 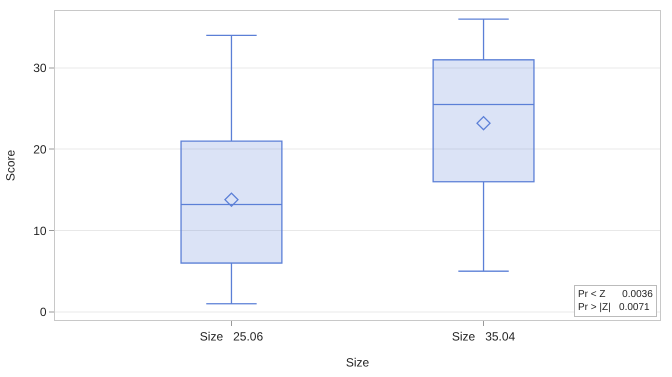 I want to click on annotation: Pr < Z 0.0036, so click(x=616, y=294).